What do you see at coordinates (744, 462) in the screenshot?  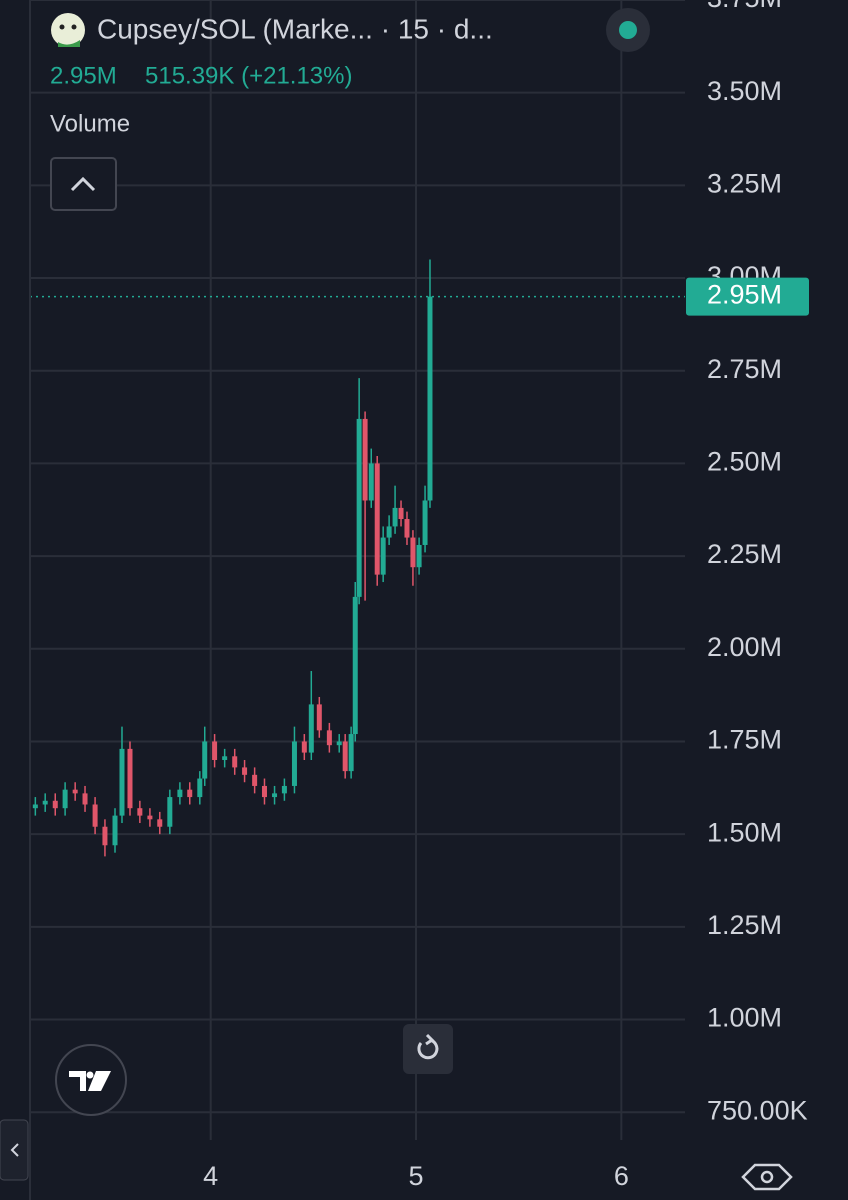 I see `y-tick-label: 2.50M` at bounding box center [744, 462].